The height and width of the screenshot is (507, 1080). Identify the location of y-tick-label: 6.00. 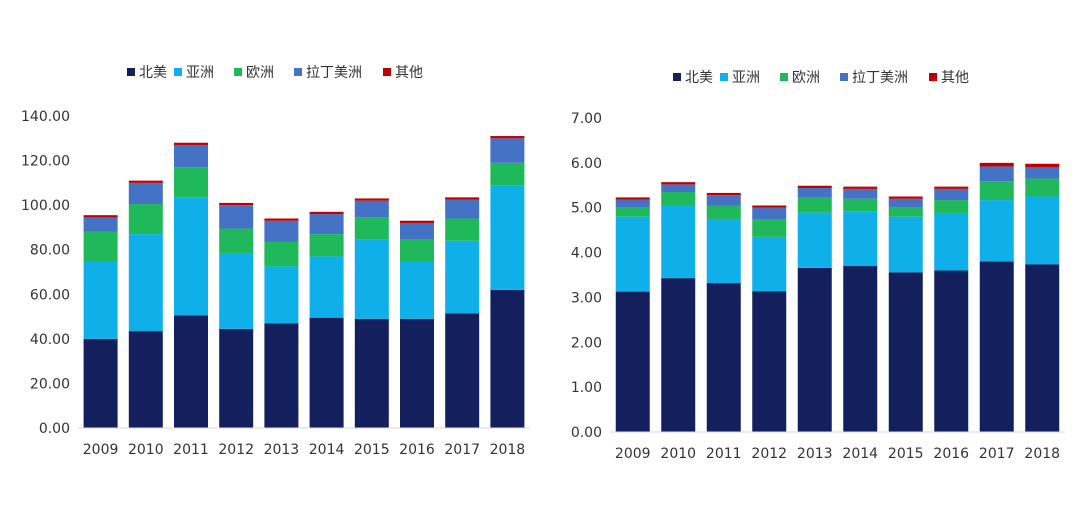
(586, 164).